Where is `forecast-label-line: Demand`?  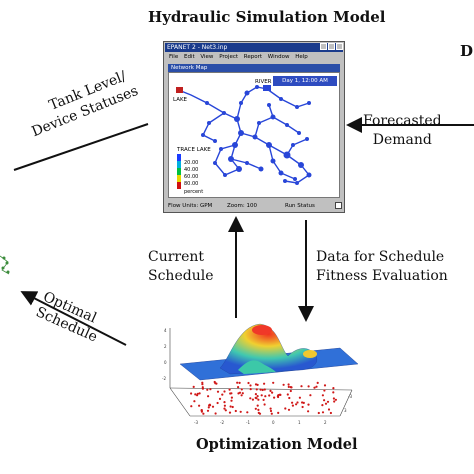 forecast-label-line: Demand is located at coordinates (402, 140).